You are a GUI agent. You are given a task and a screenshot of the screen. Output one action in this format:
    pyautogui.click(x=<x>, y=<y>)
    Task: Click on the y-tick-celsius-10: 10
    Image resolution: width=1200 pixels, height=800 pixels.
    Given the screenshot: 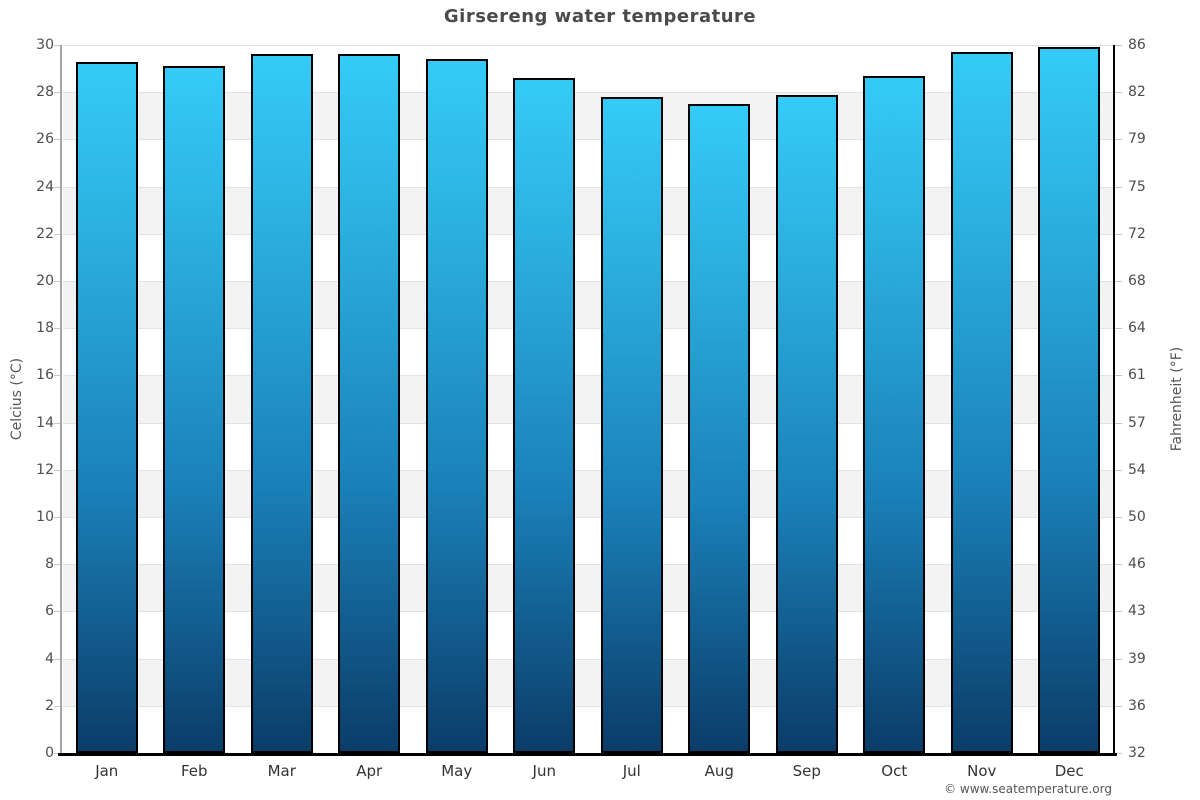 What is the action you would take?
    pyautogui.click(x=45, y=517)
    